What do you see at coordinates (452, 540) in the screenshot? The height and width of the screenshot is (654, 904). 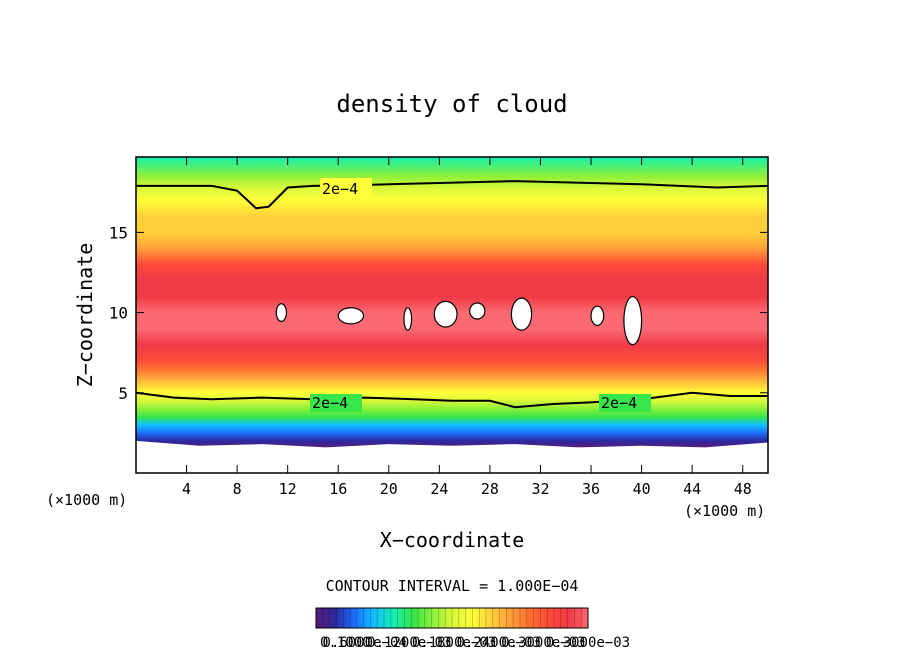 I see `x-axis-label: X−coordinate` at bounding box center [452, 540].